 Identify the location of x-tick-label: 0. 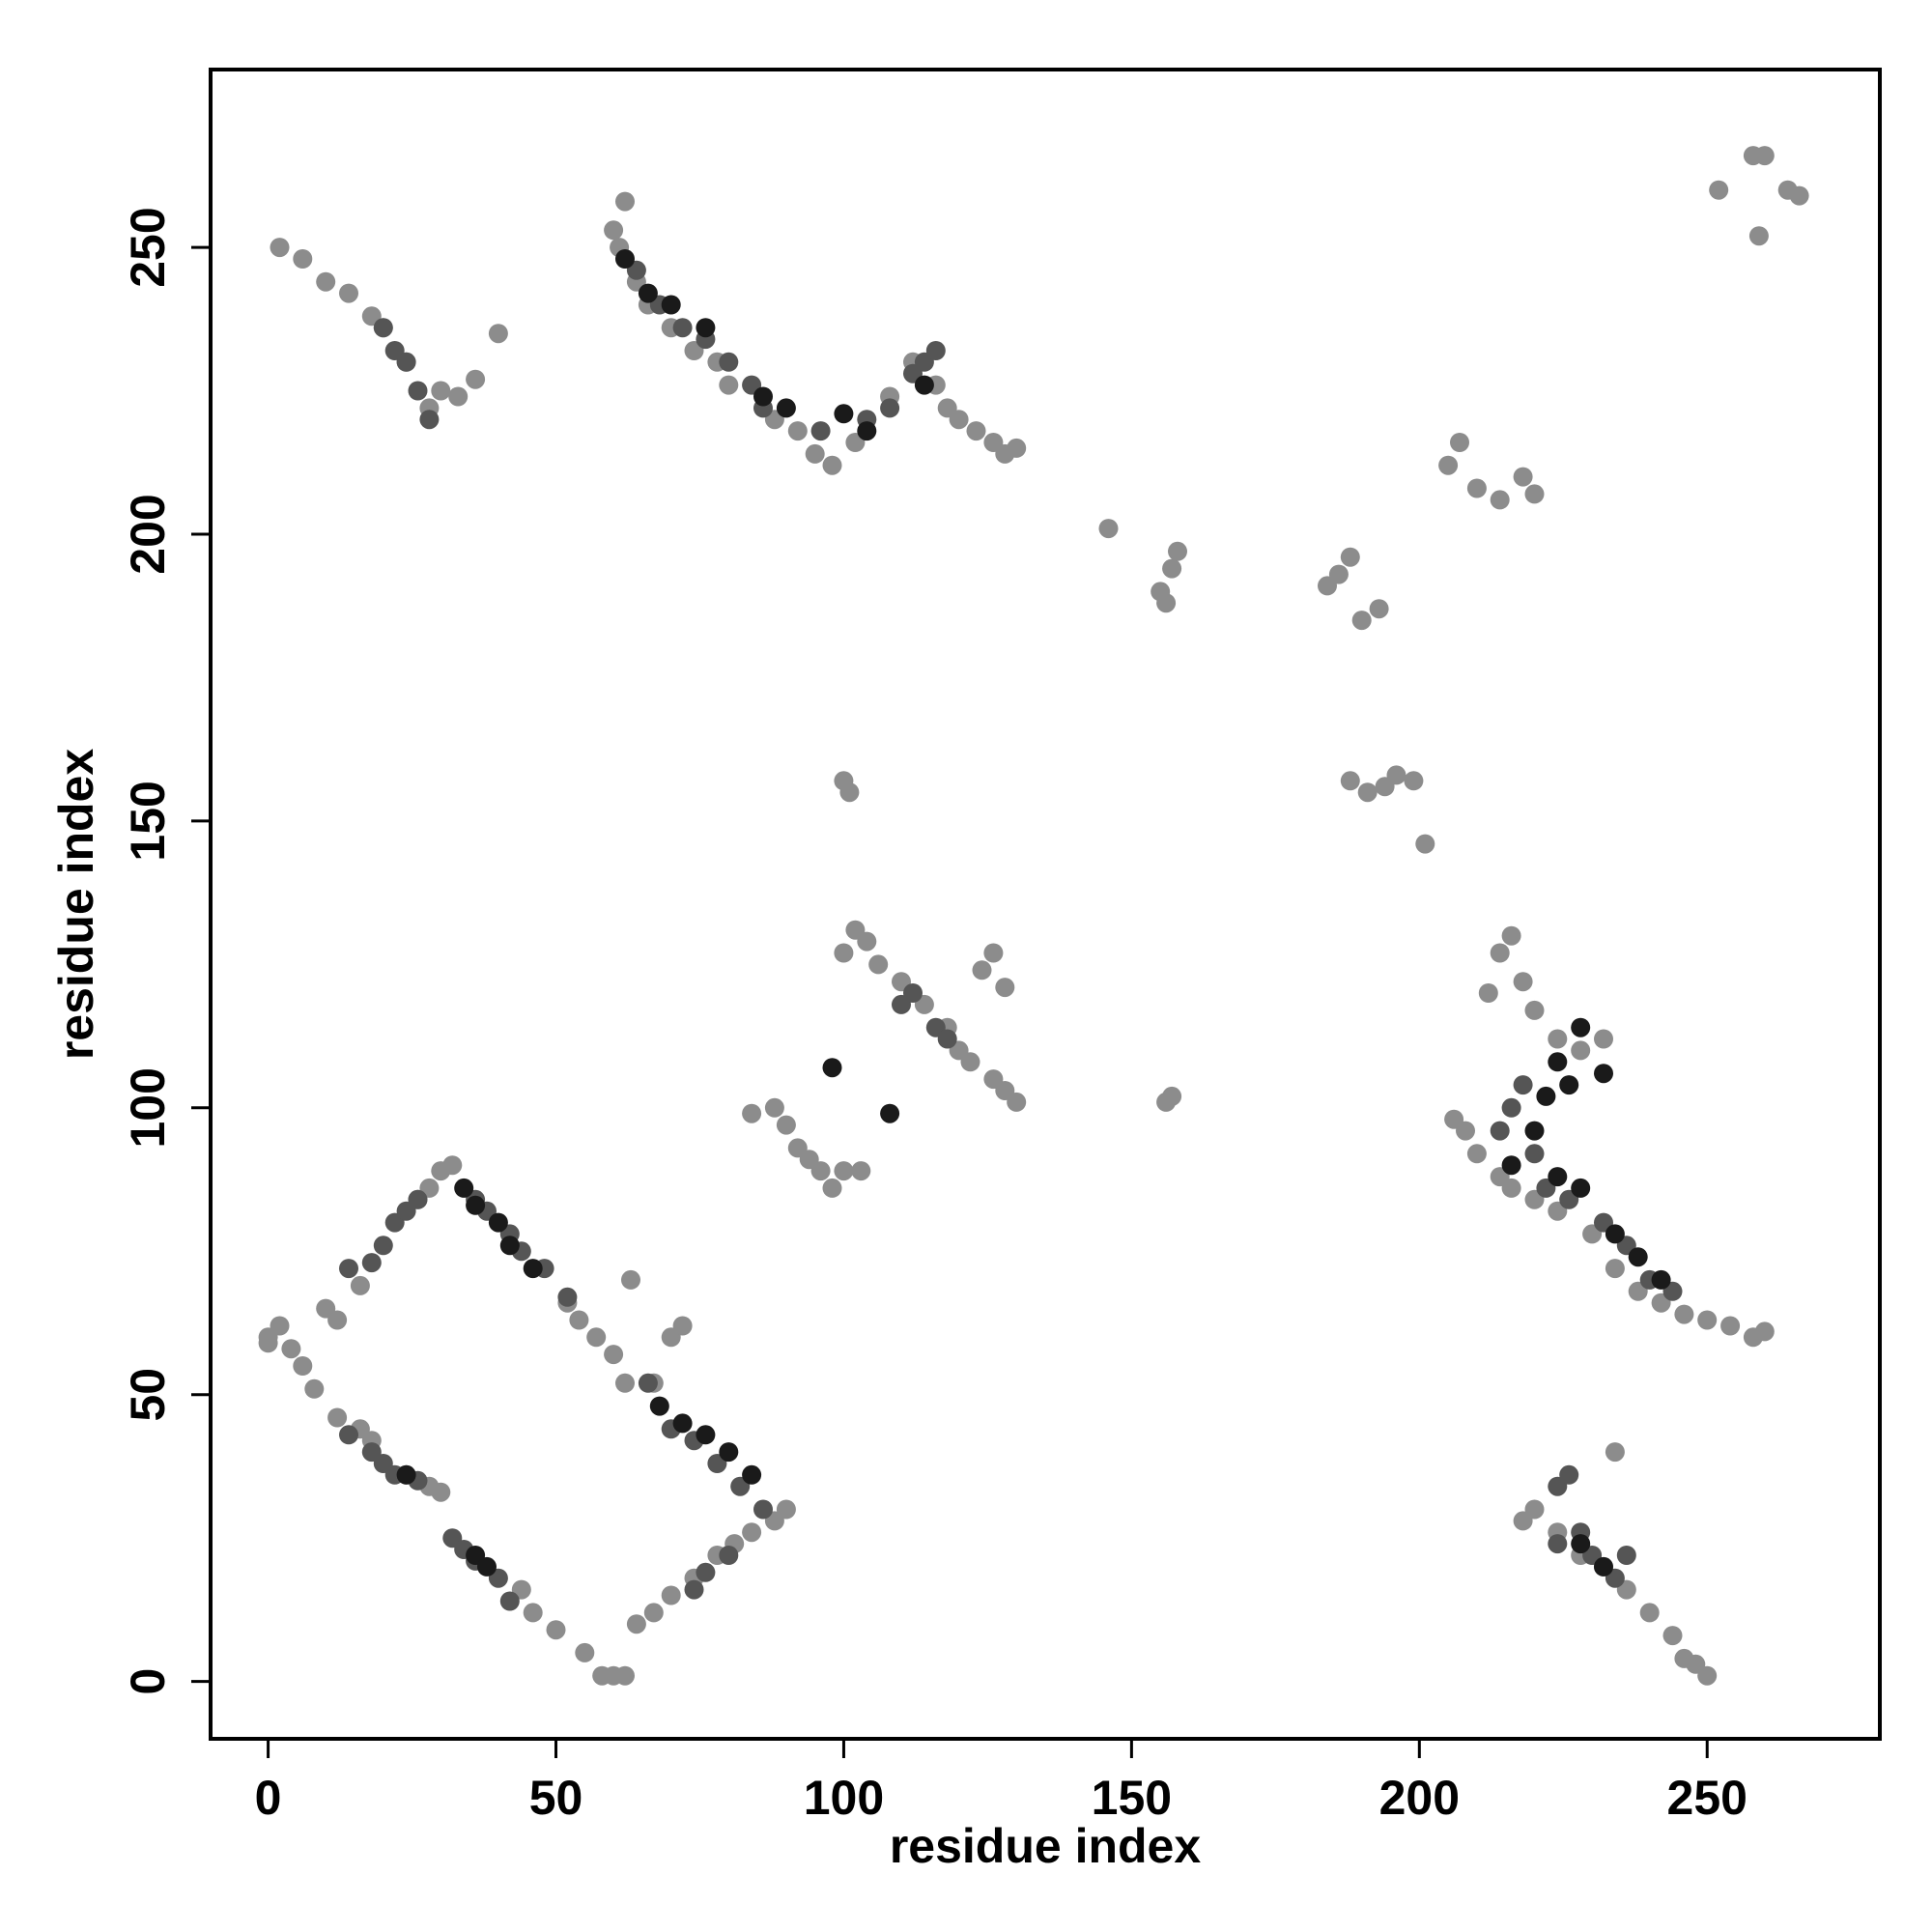
(268, 1798).